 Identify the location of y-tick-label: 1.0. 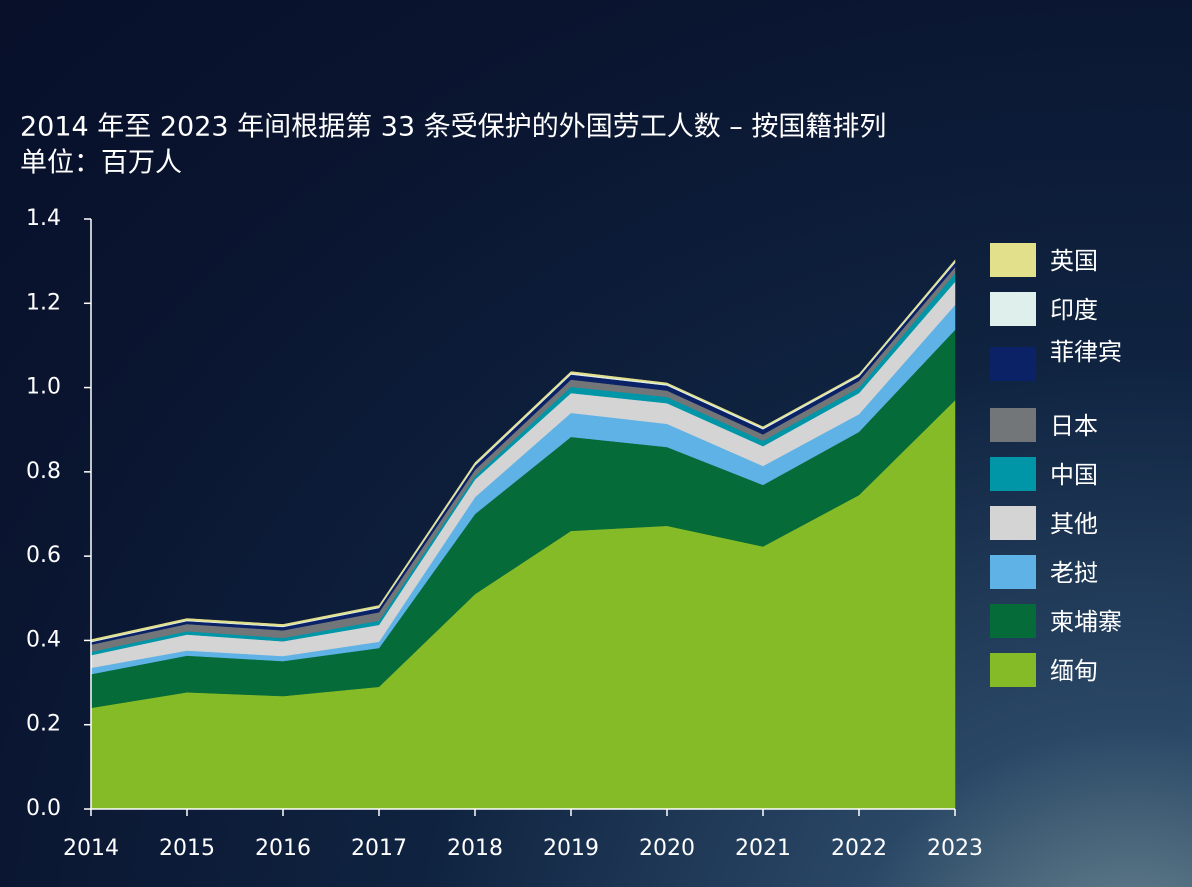
(43, 387).